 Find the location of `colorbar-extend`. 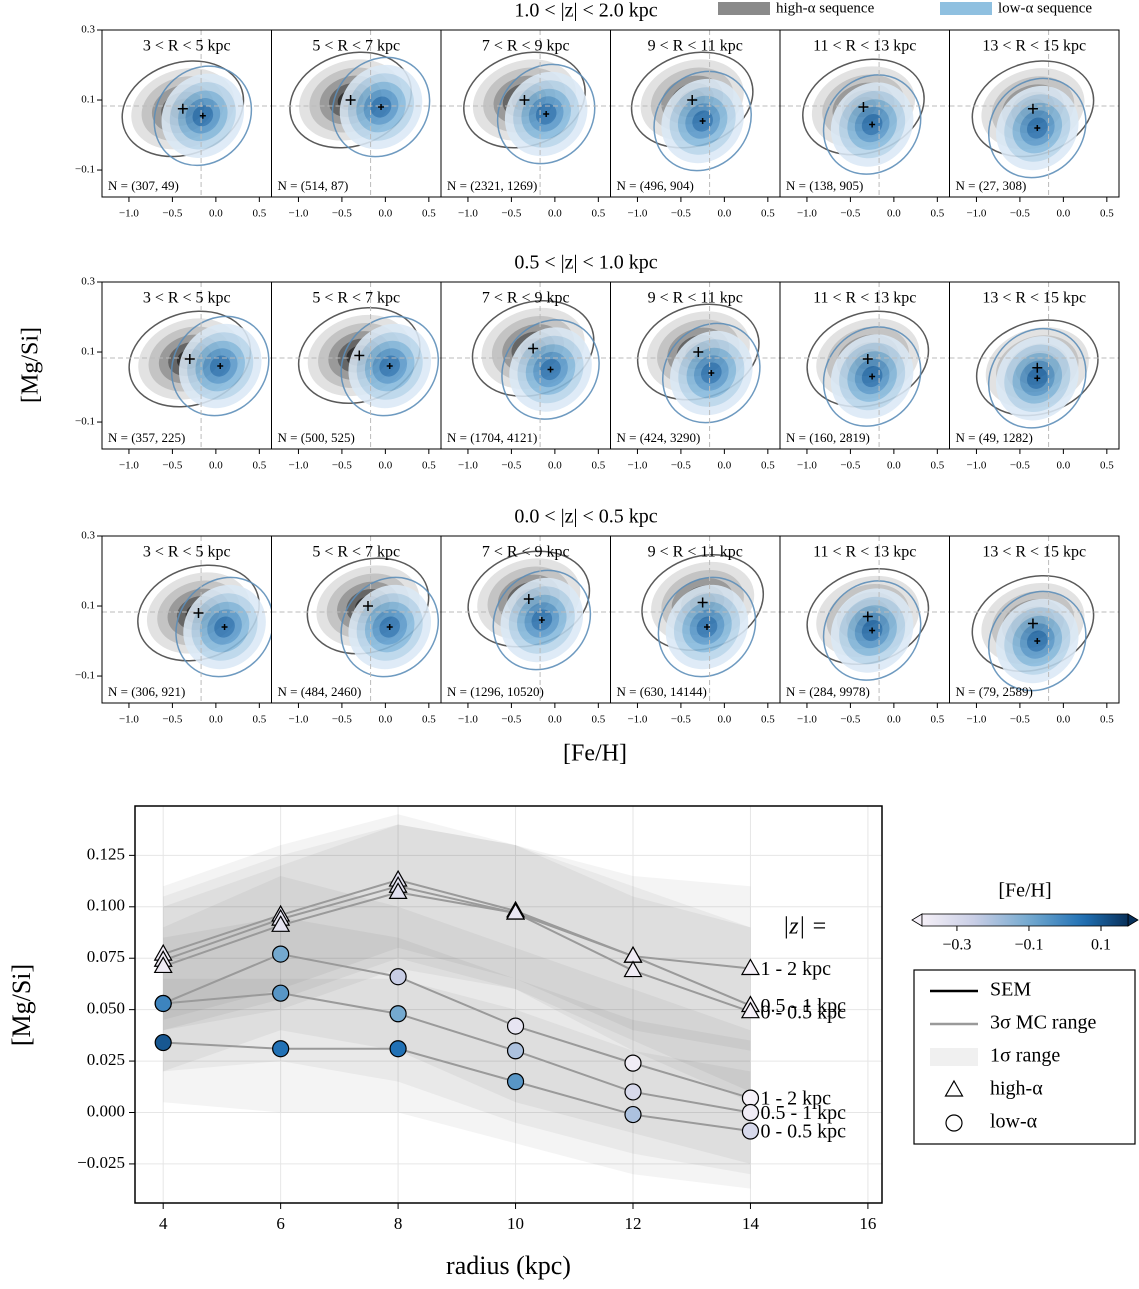

colorbar-extend is located at coordinates (1133, 920).